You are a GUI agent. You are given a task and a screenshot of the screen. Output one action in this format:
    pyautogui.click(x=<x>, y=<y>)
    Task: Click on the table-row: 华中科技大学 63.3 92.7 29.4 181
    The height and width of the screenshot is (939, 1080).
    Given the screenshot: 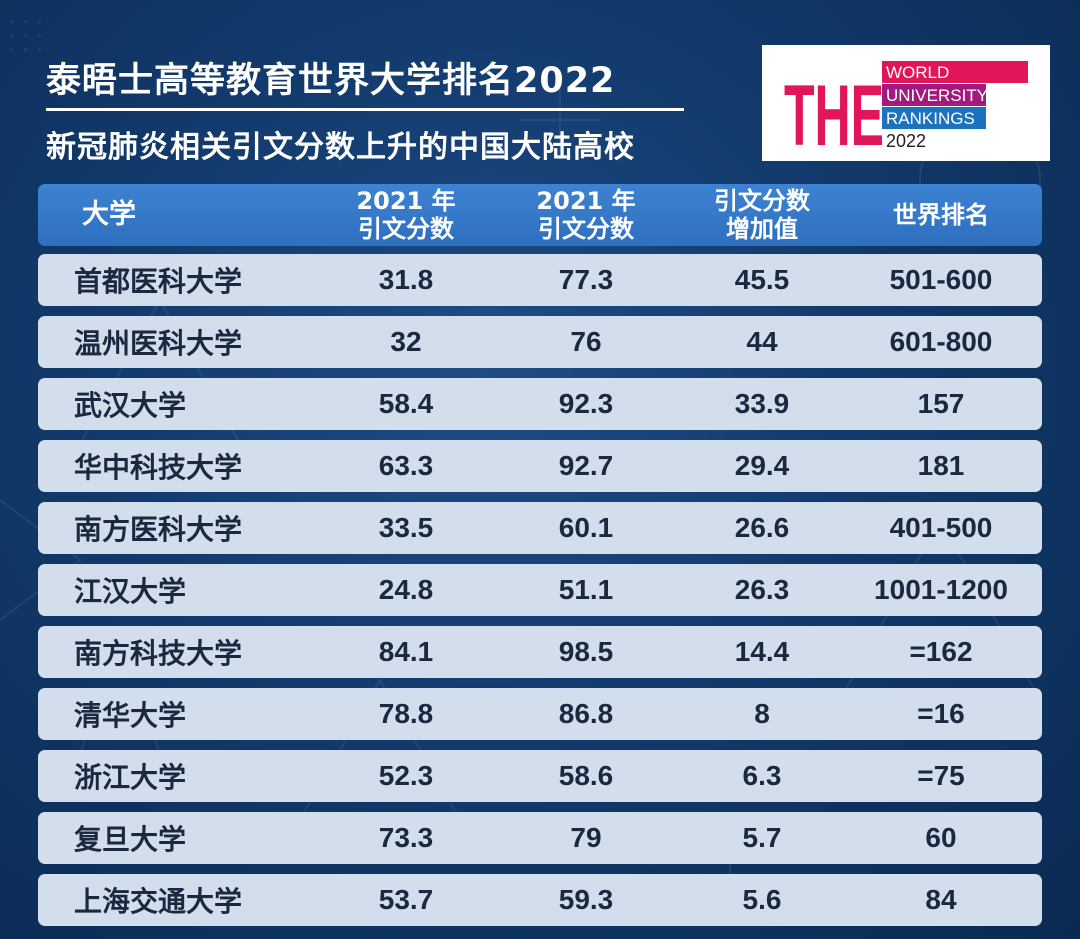 What is the action you would take?
    pyautogui.click(x=540, y=466)
    